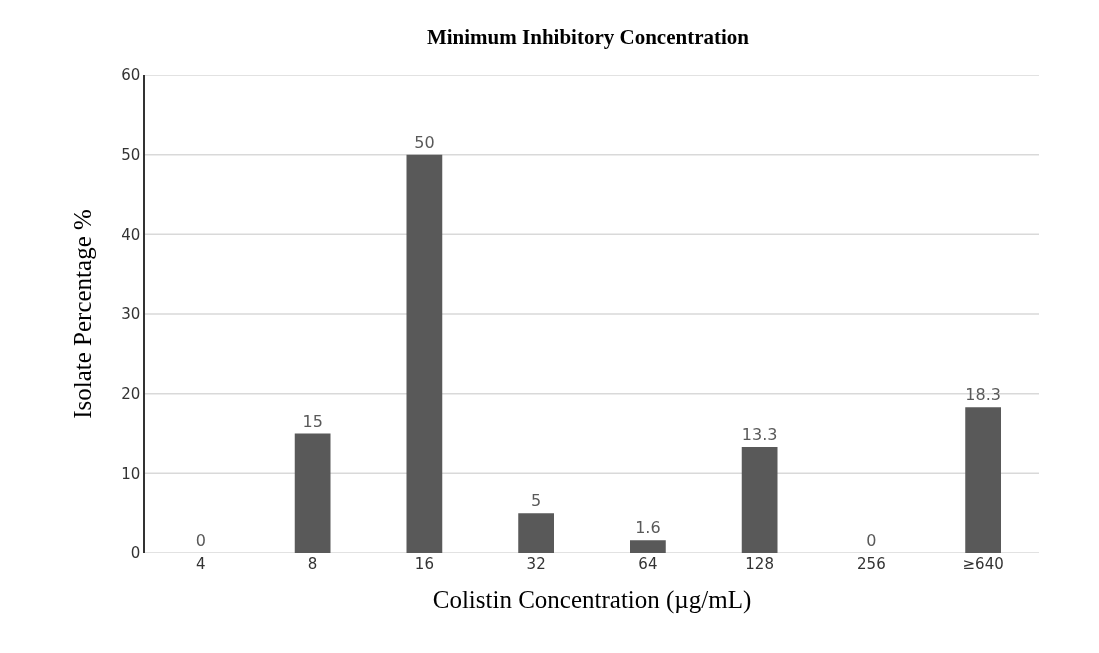  What do you see at coordinates (135, 553) in the screenshot?
I see `y-tick-label: 0` at bounding box center [135, 553].